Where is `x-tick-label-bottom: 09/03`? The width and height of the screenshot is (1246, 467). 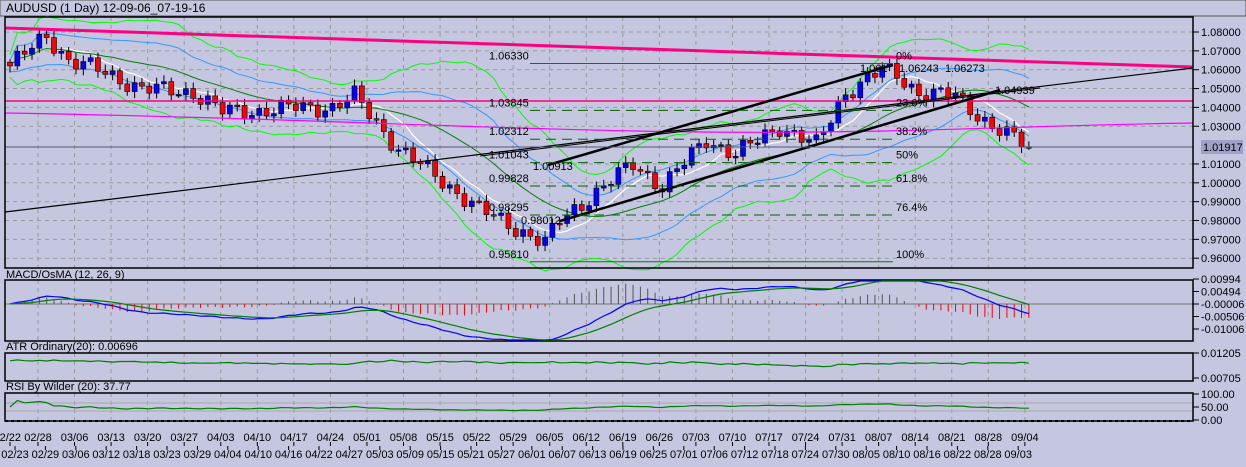
x-tick-label-bottom: 09/03 is located at coordinates (1018, 455).